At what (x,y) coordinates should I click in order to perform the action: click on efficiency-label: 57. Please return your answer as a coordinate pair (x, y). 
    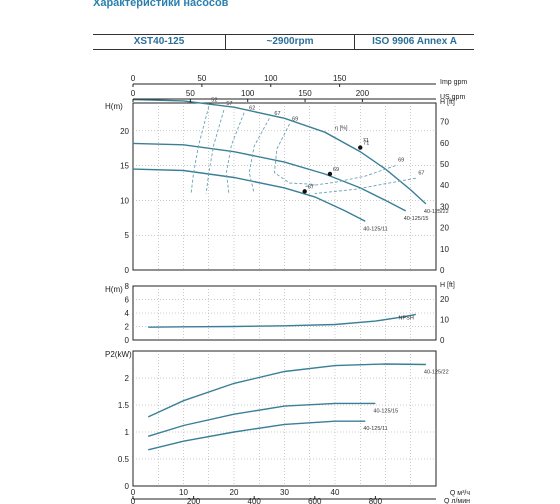
    Looking at the image, I should click on (229, 104).